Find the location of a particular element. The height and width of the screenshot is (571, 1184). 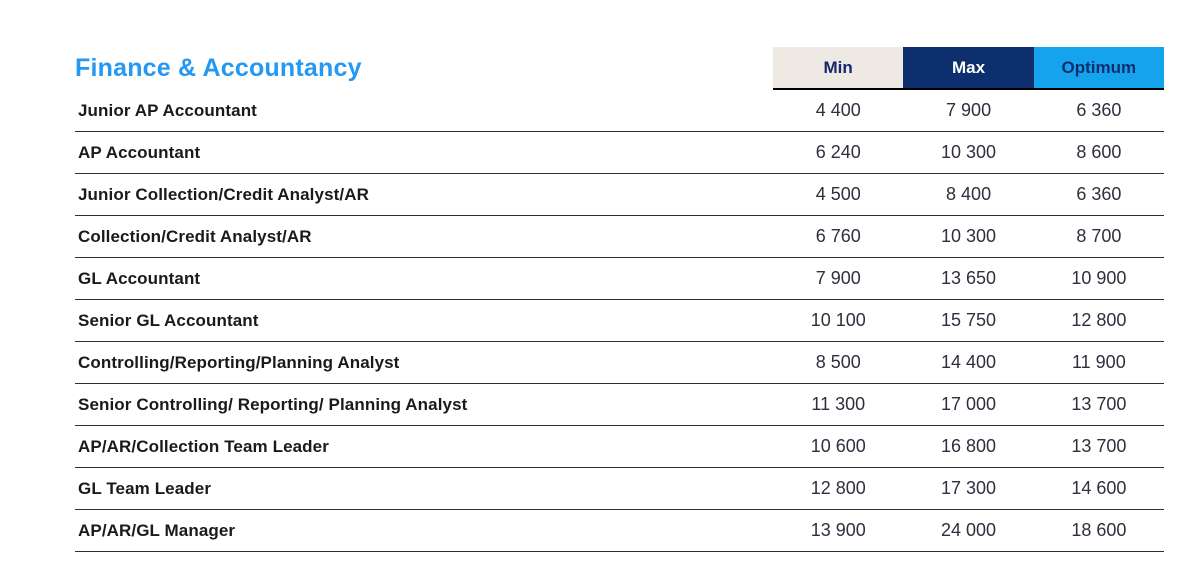

optimum-value: 10 900 is located at coordinates (1099, 278).